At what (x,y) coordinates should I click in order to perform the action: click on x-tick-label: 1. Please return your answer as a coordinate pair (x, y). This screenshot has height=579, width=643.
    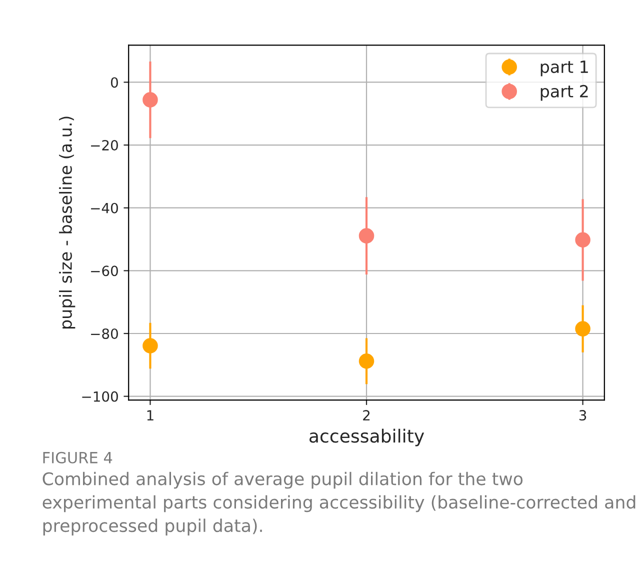
    Looking at the image, I should click on (150, 415).